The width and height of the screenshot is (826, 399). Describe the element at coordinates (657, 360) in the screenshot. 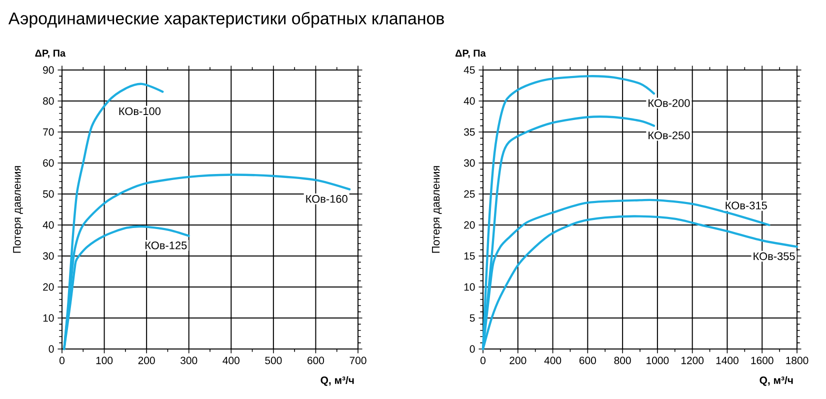

I see `x-tick-label: 1000` at that location.